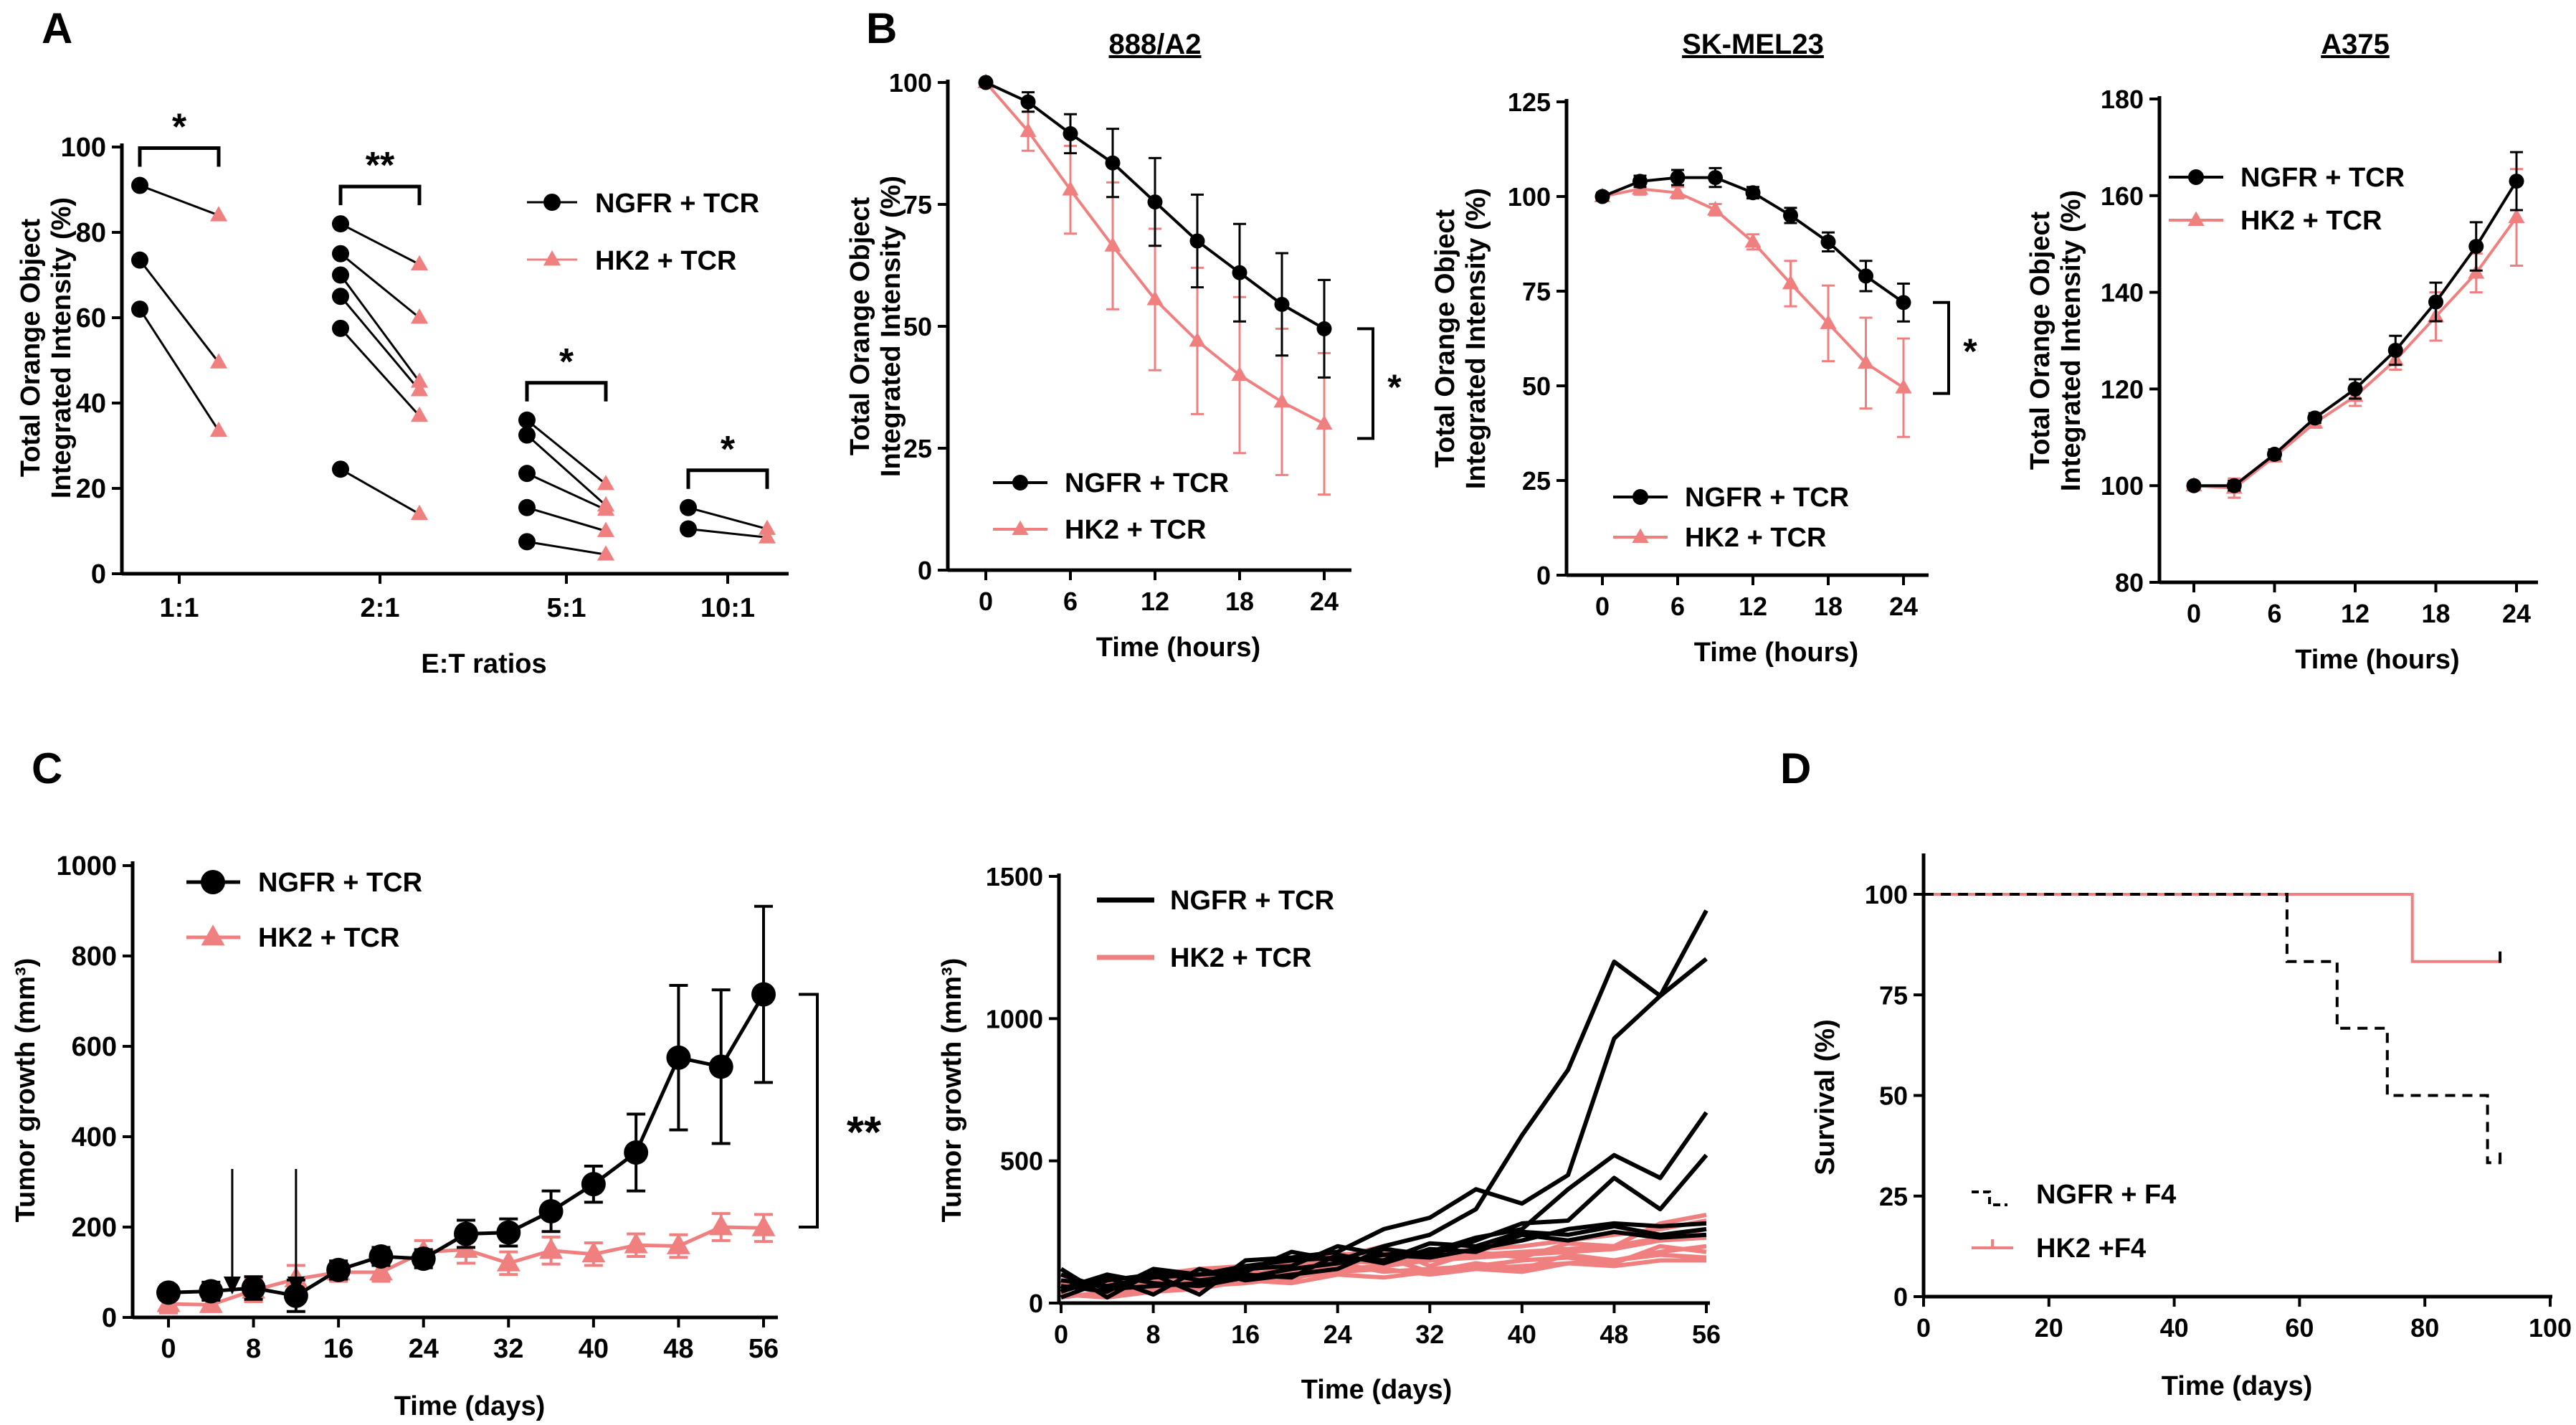  Describe the element at coordinates (296, 1285) in the screenshot. I see `treatment-arrow-head` at that location.